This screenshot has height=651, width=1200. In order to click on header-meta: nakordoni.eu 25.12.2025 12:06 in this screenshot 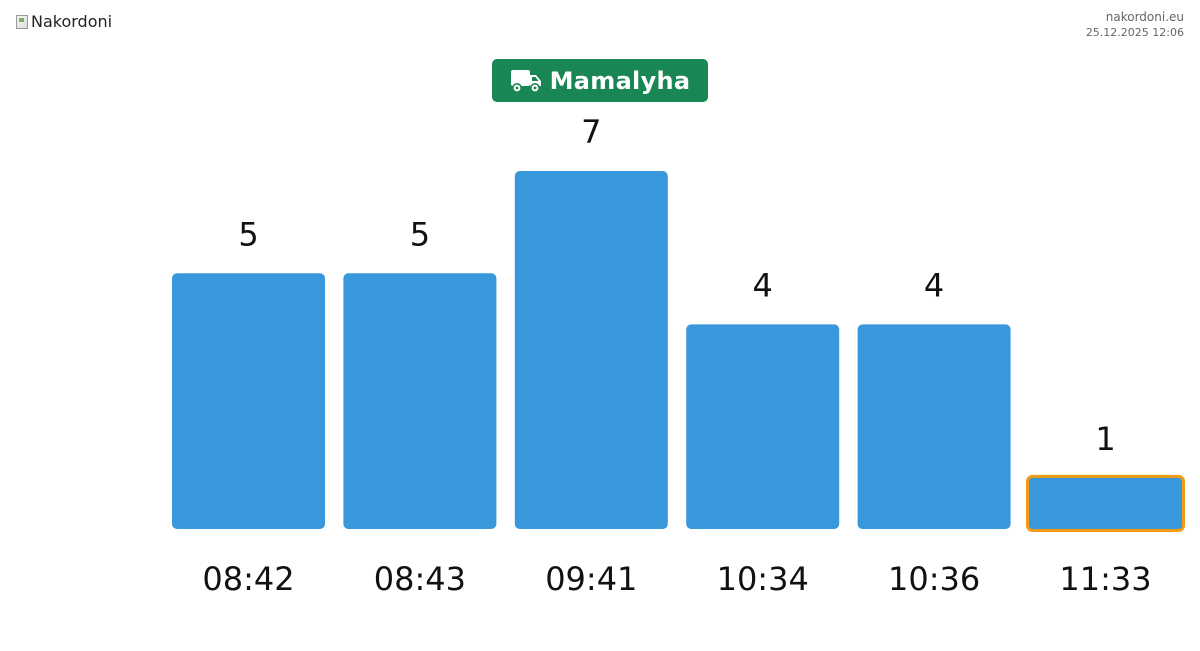, I will do `click(1135, 25)`.